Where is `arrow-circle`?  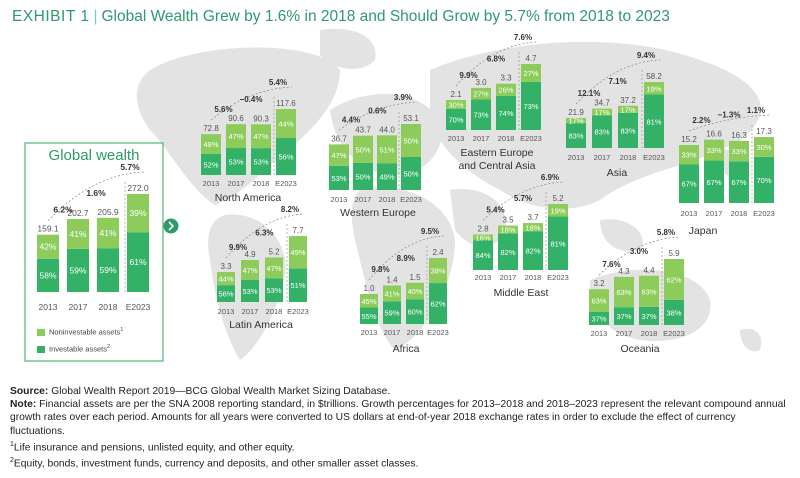
arrow-circle is located at coordinates (171, 226).